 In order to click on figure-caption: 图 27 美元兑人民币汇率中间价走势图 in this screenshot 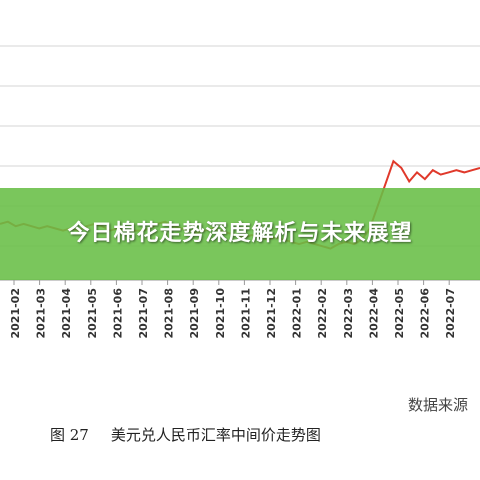, I will do `click(196, 434)`.